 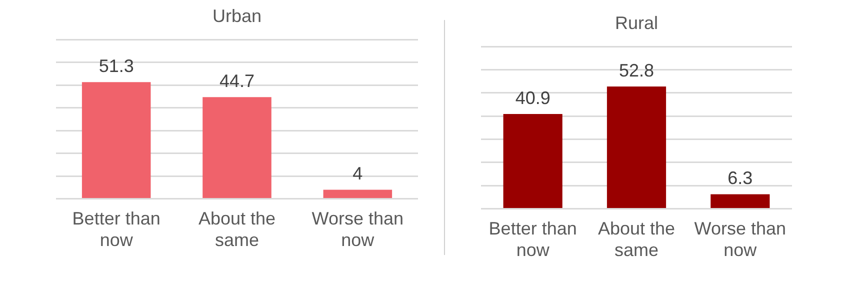 What do you see at coordinates (740, 178) in the screenshot?
I see `data-label: 6.3` at bounding box center [740, 178].